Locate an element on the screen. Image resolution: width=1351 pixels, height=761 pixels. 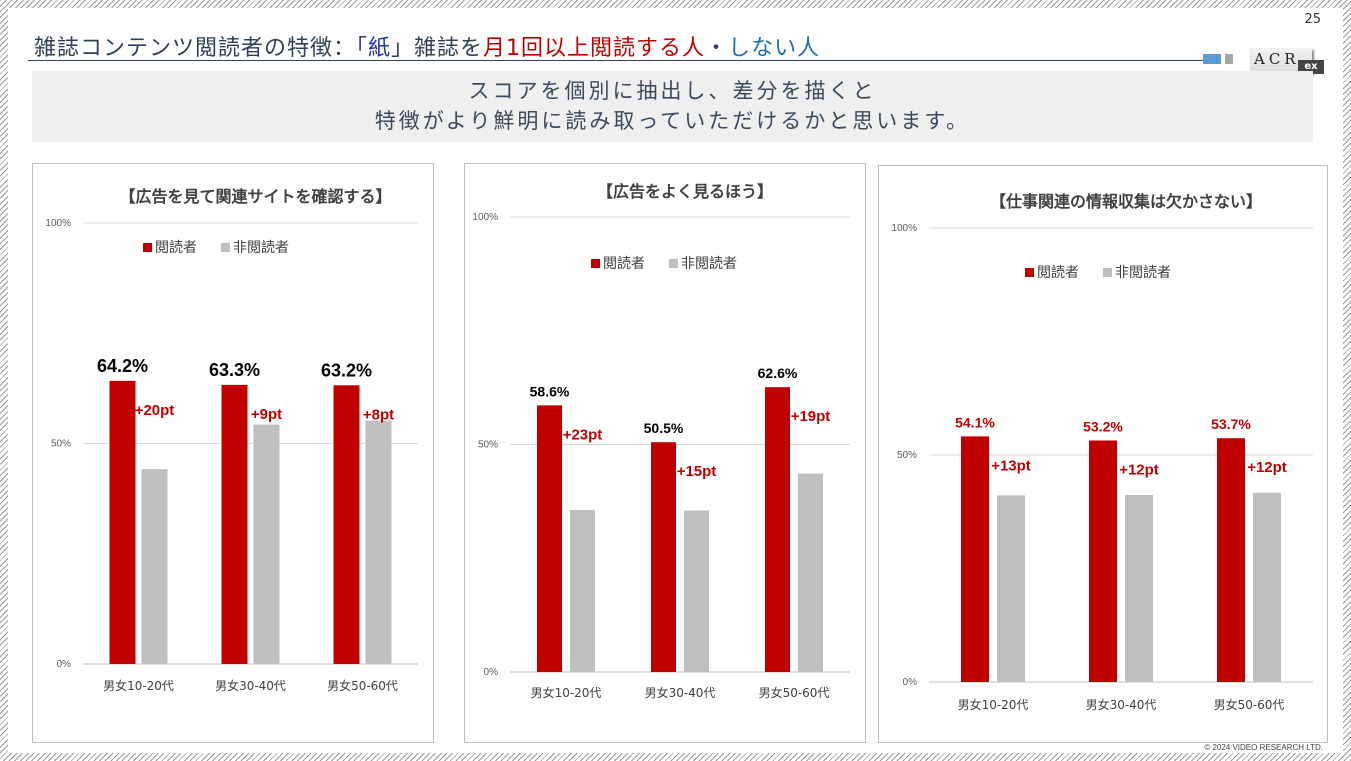
logo-accent-grey is located at coordinates (1229, 59).